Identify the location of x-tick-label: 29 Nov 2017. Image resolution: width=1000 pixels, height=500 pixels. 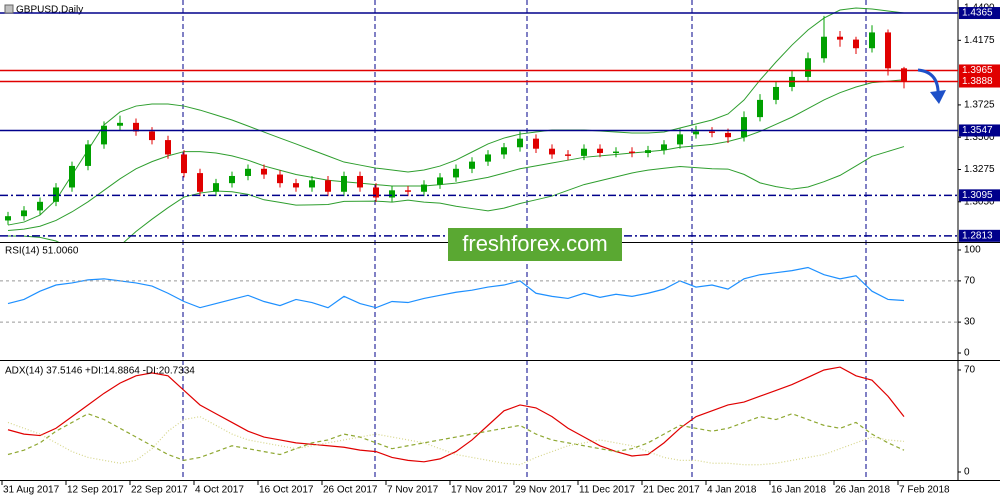
(543, 490).